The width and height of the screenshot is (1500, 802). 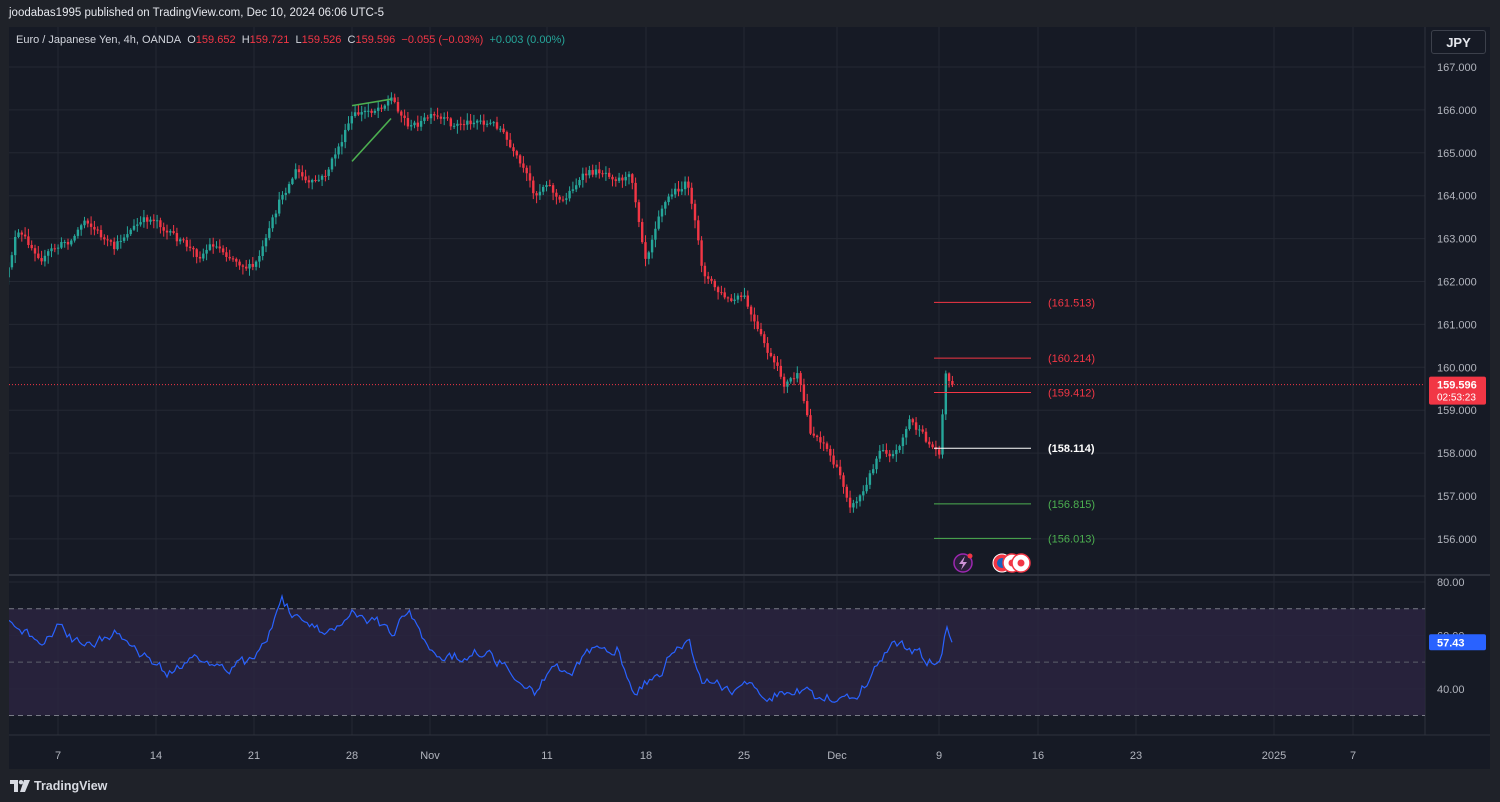 I want to click on time-axis-label: 11, so click(x=546, y=756).